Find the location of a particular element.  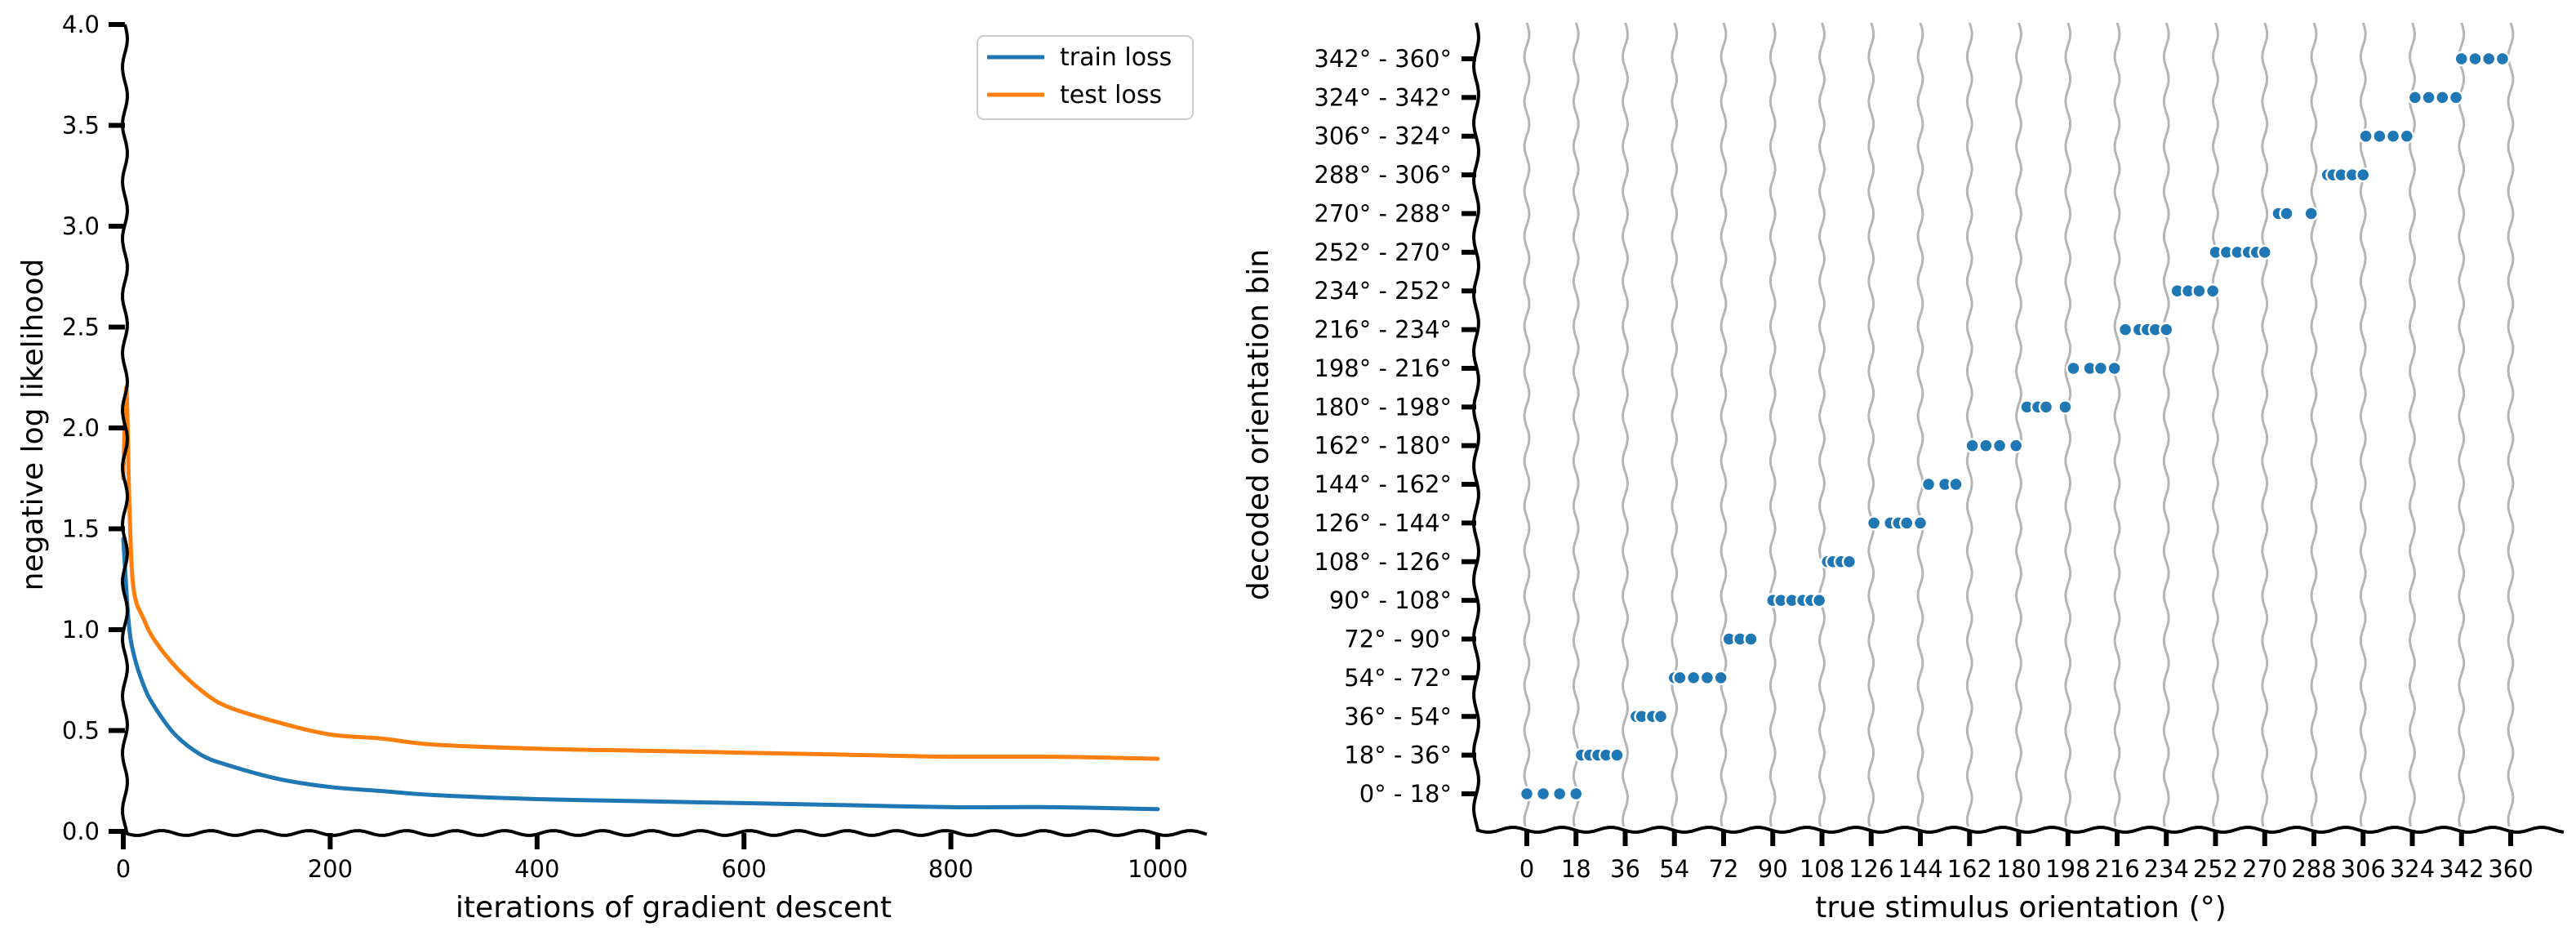

decoding-x-tick-label: 126 is located at coordinates (1871, 869).